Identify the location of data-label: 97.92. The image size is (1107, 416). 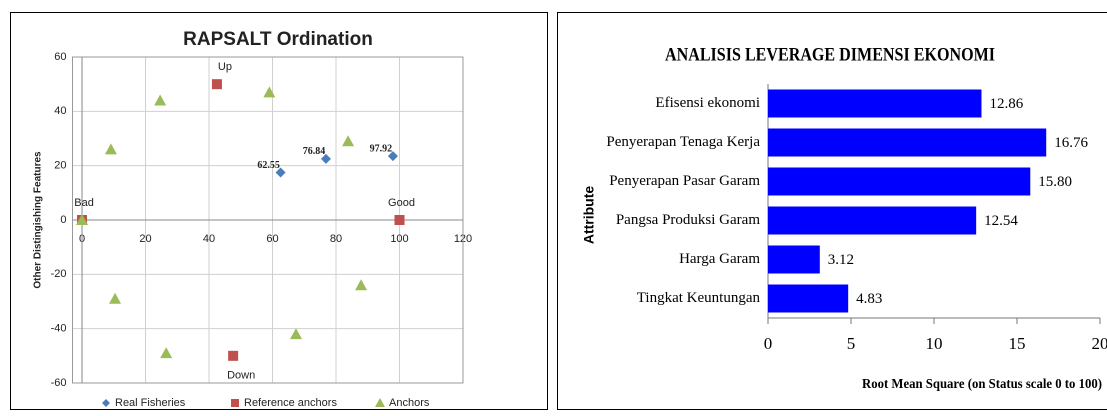
(381, 148).